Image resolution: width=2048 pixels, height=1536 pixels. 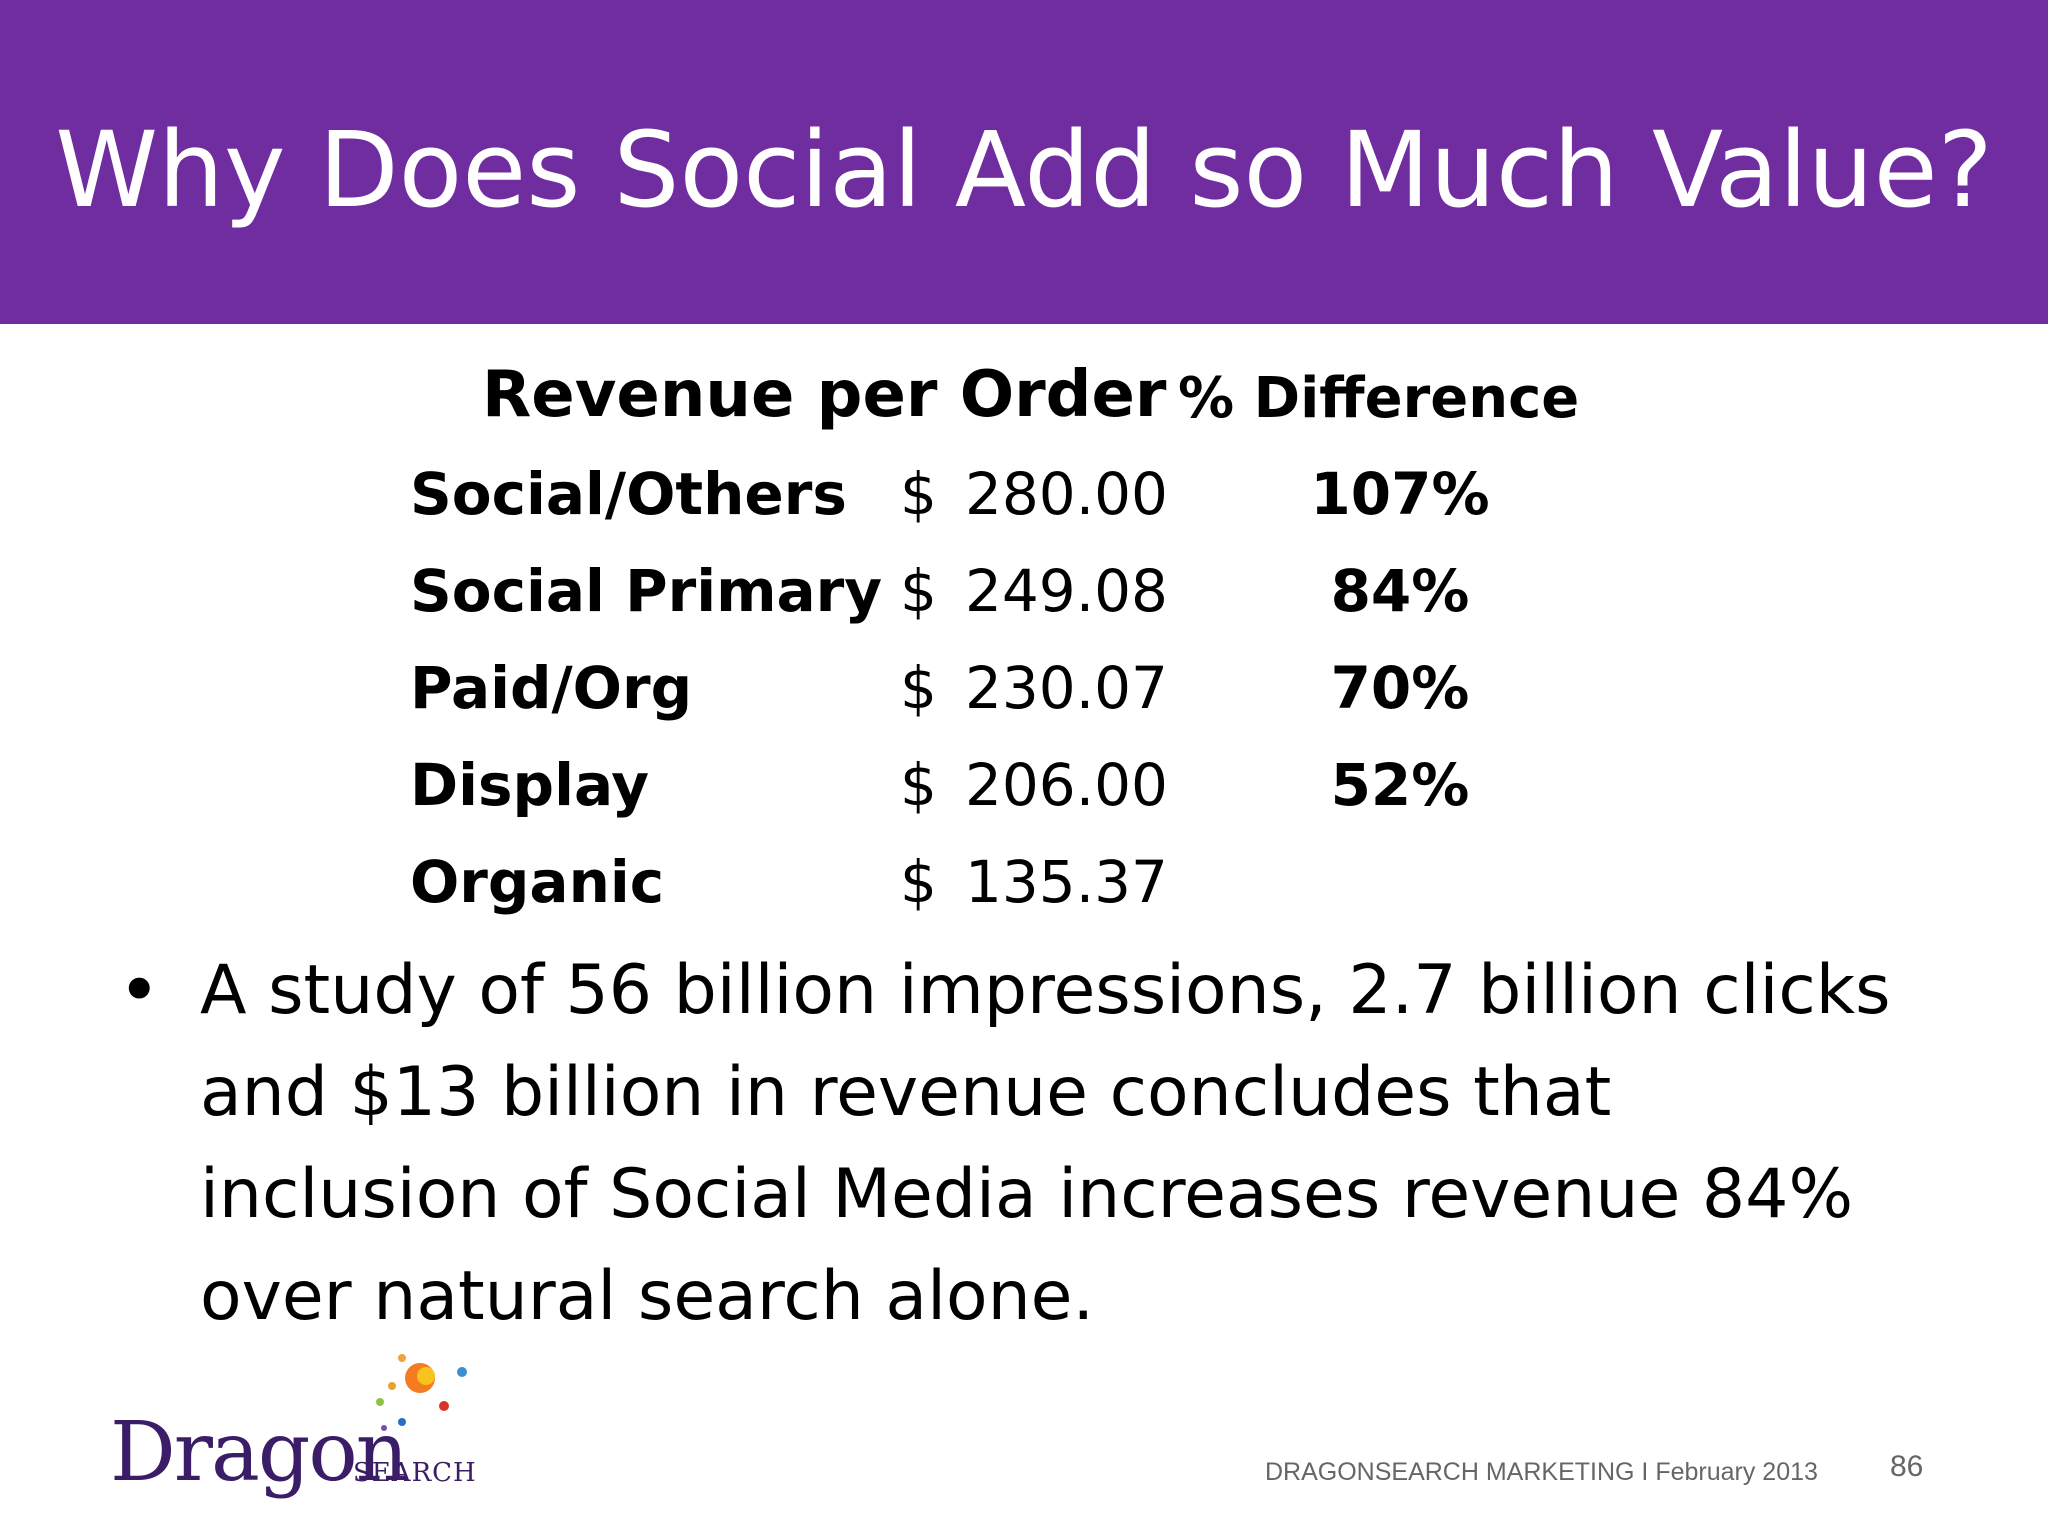 What do you see at coordinates (1400, 688) in the screenshot?
I see `row-difference: 70%` at bounding box center [1400, 688].